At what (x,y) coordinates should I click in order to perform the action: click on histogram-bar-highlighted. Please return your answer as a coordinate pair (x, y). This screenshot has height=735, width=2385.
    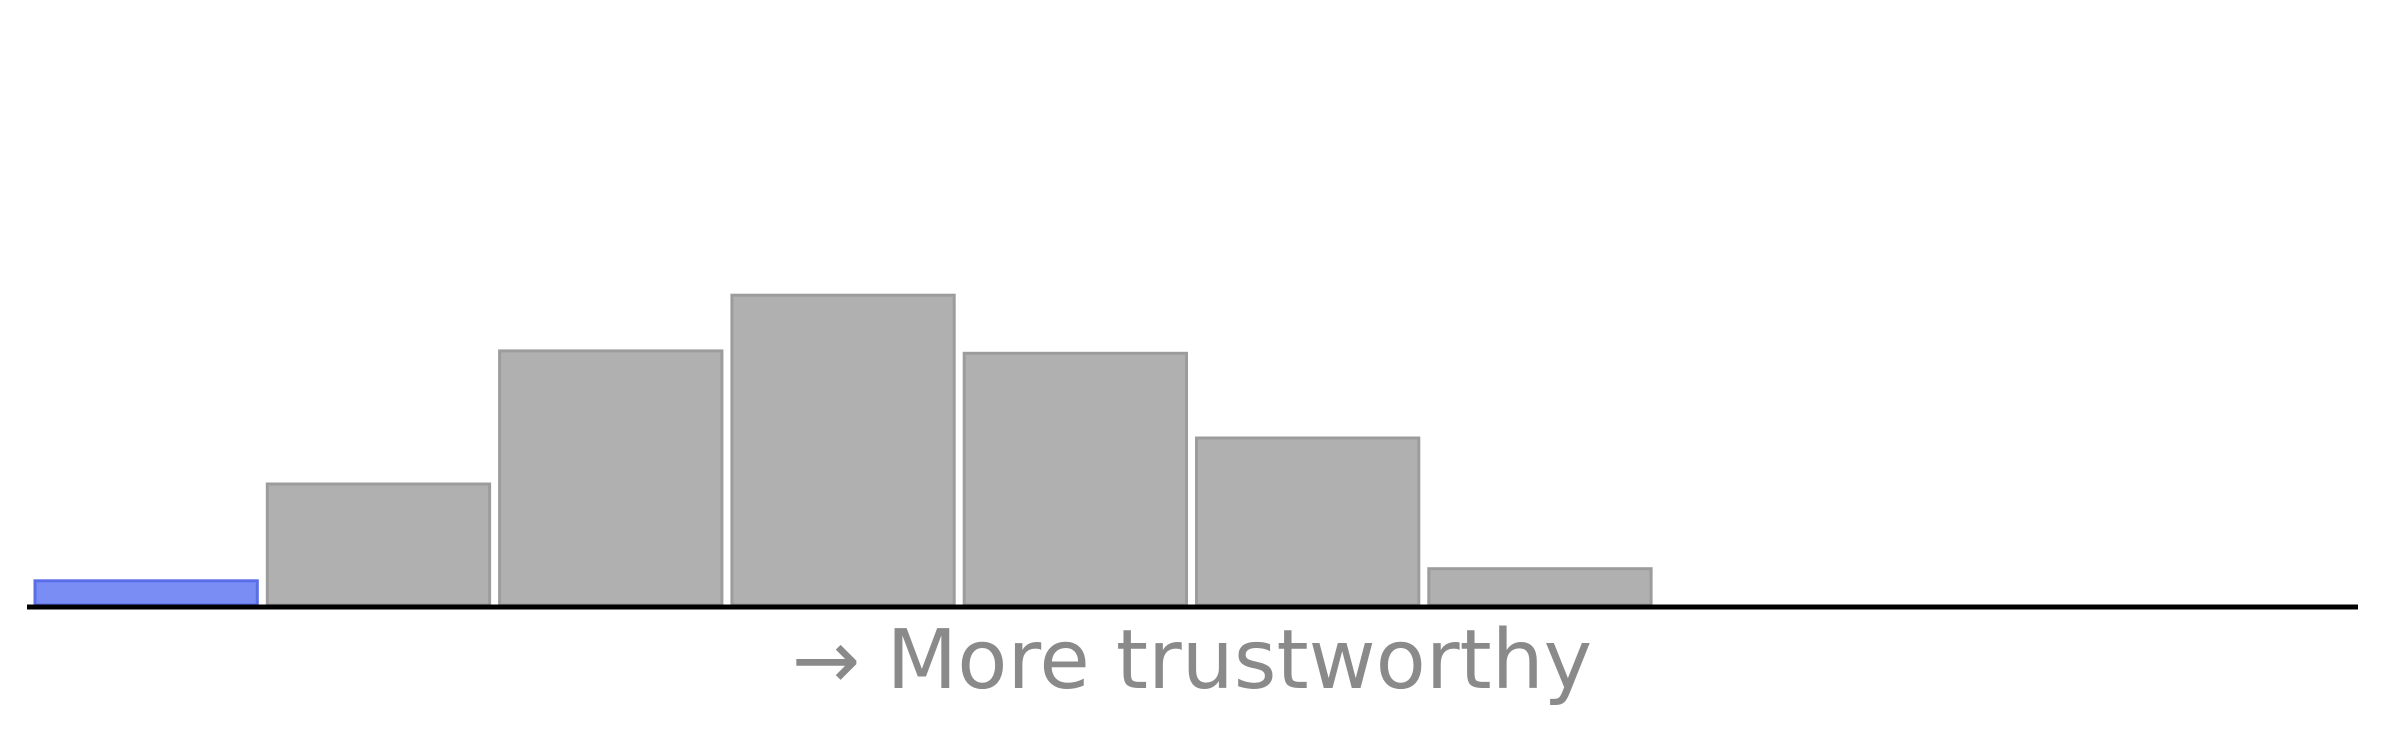
    Looking at the image, I should click on (146, 593).